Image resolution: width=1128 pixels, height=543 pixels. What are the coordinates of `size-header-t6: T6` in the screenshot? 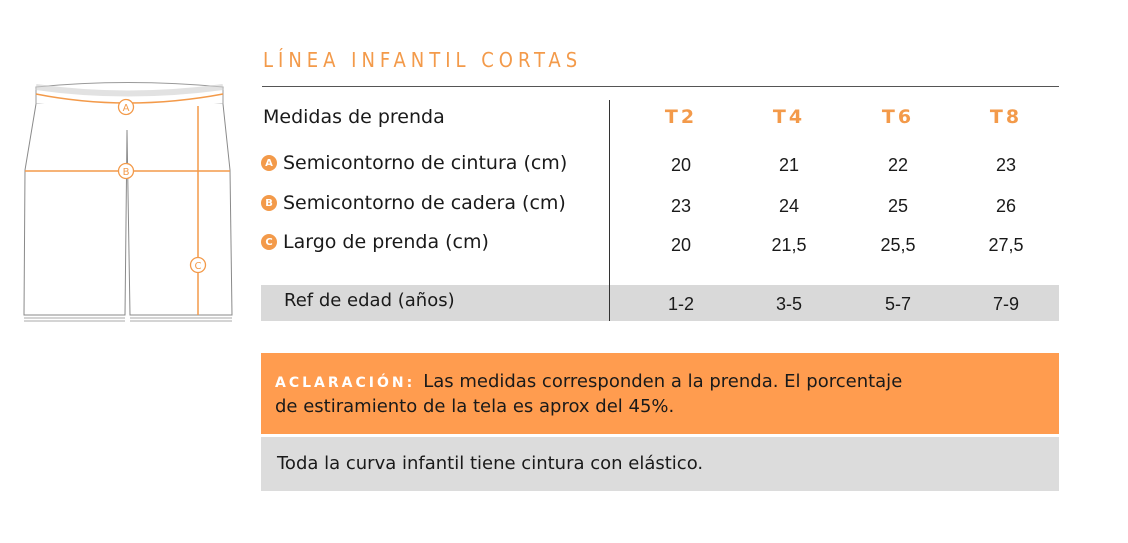 It's located at (898, 117).